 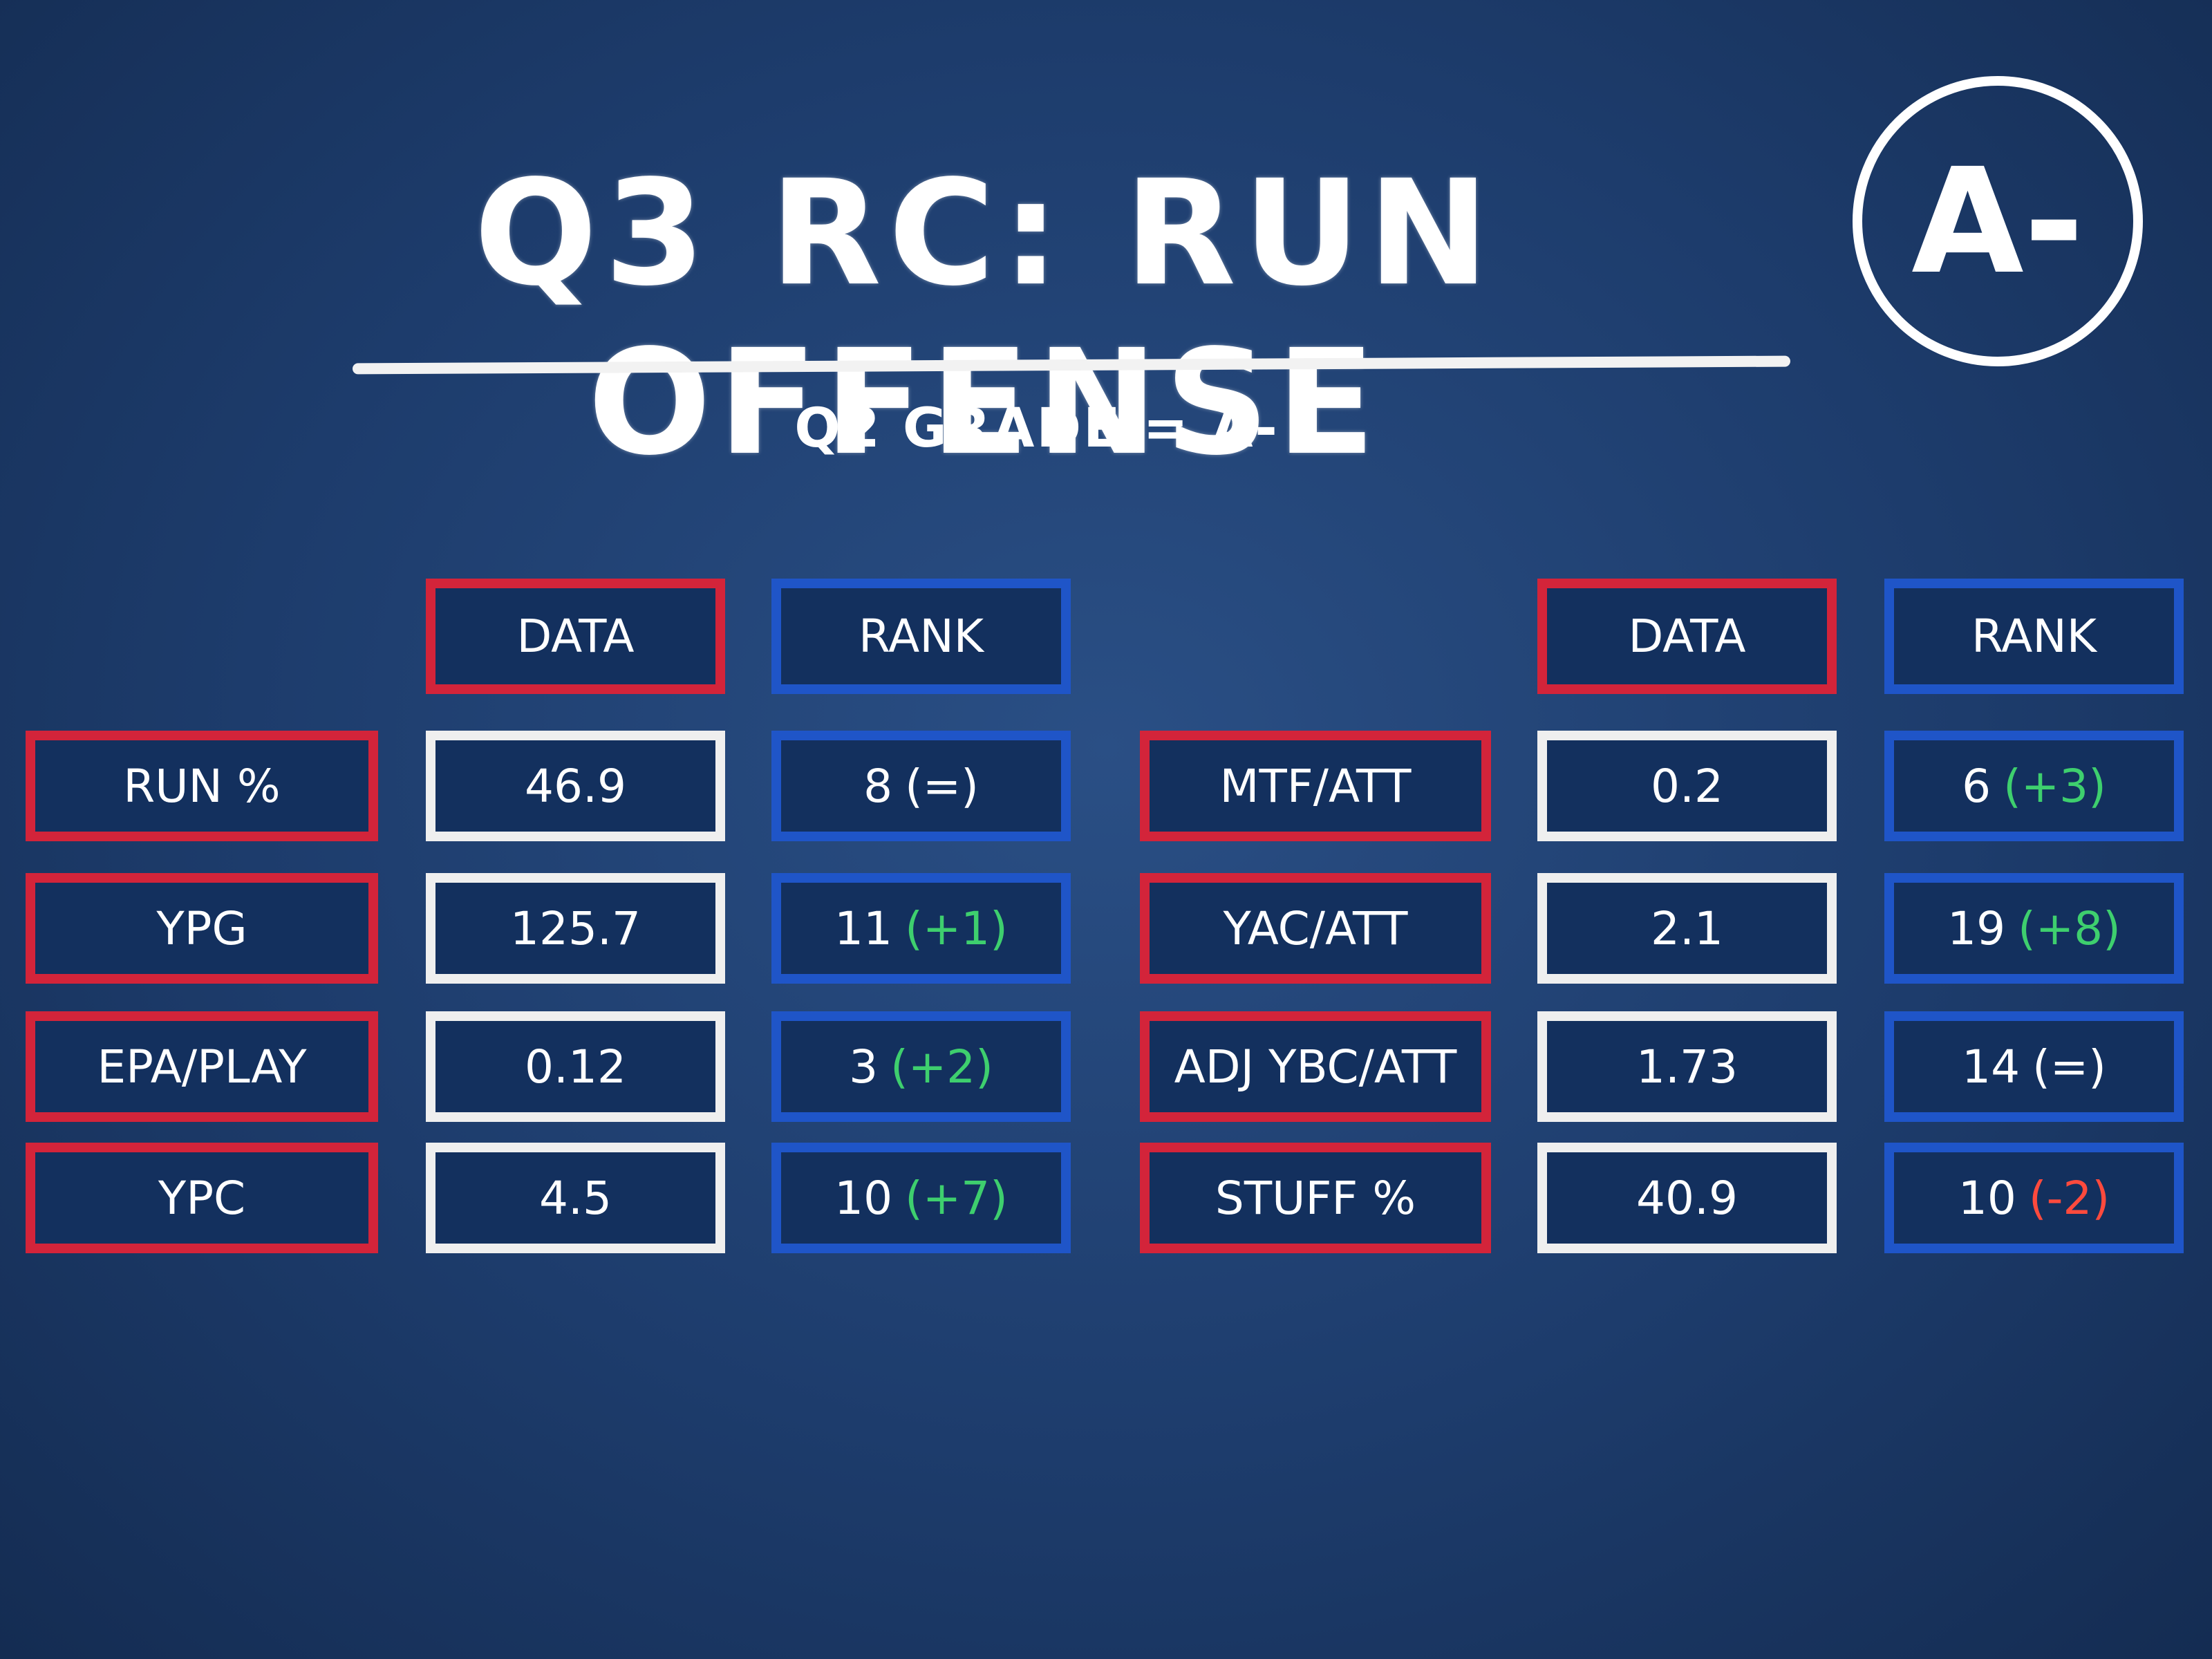 I want to click on data-value: 2.1, so click(x=1687, y=928).